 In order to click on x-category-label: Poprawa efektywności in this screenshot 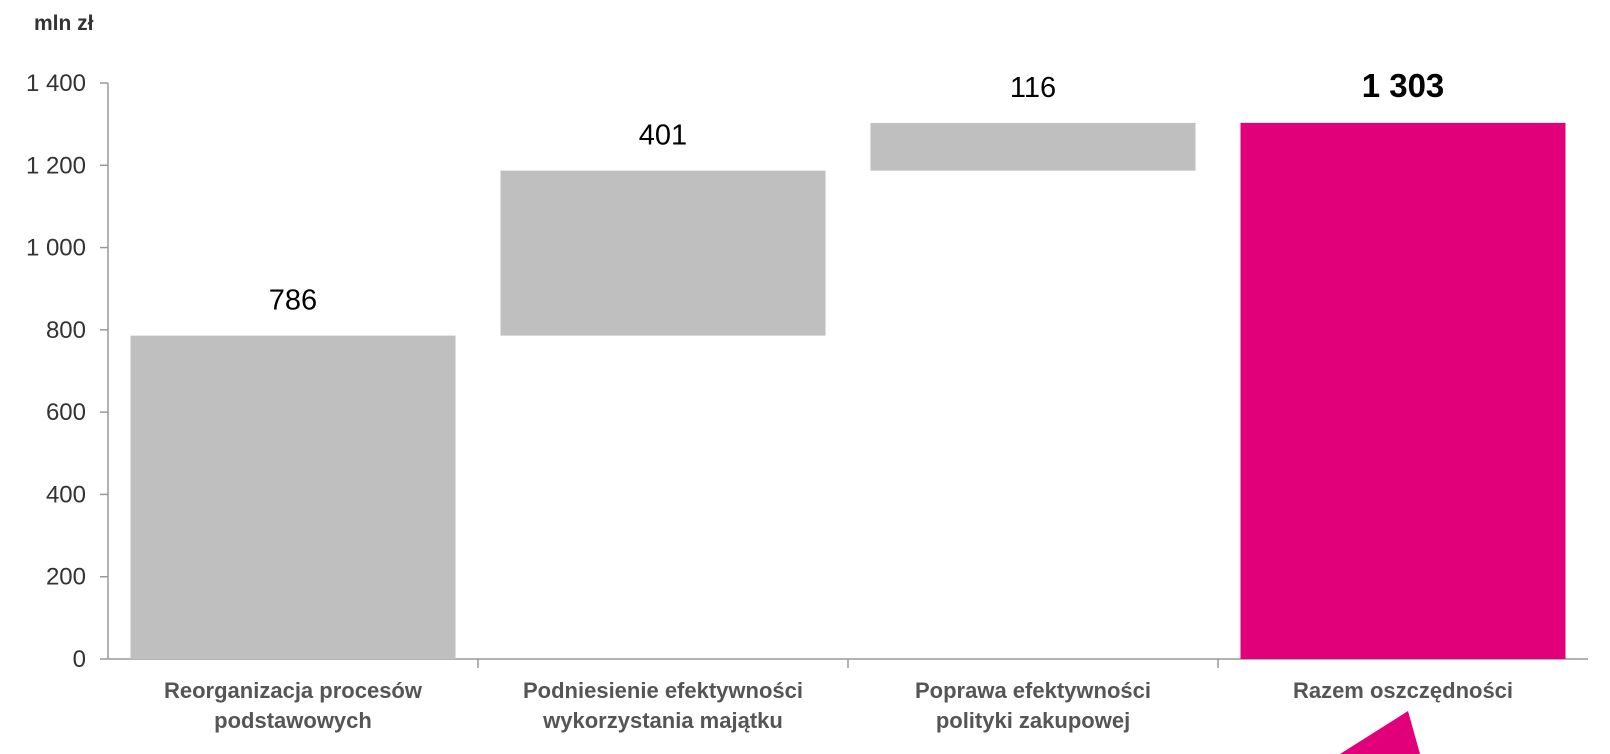, I will do `click(1033, 690)`.